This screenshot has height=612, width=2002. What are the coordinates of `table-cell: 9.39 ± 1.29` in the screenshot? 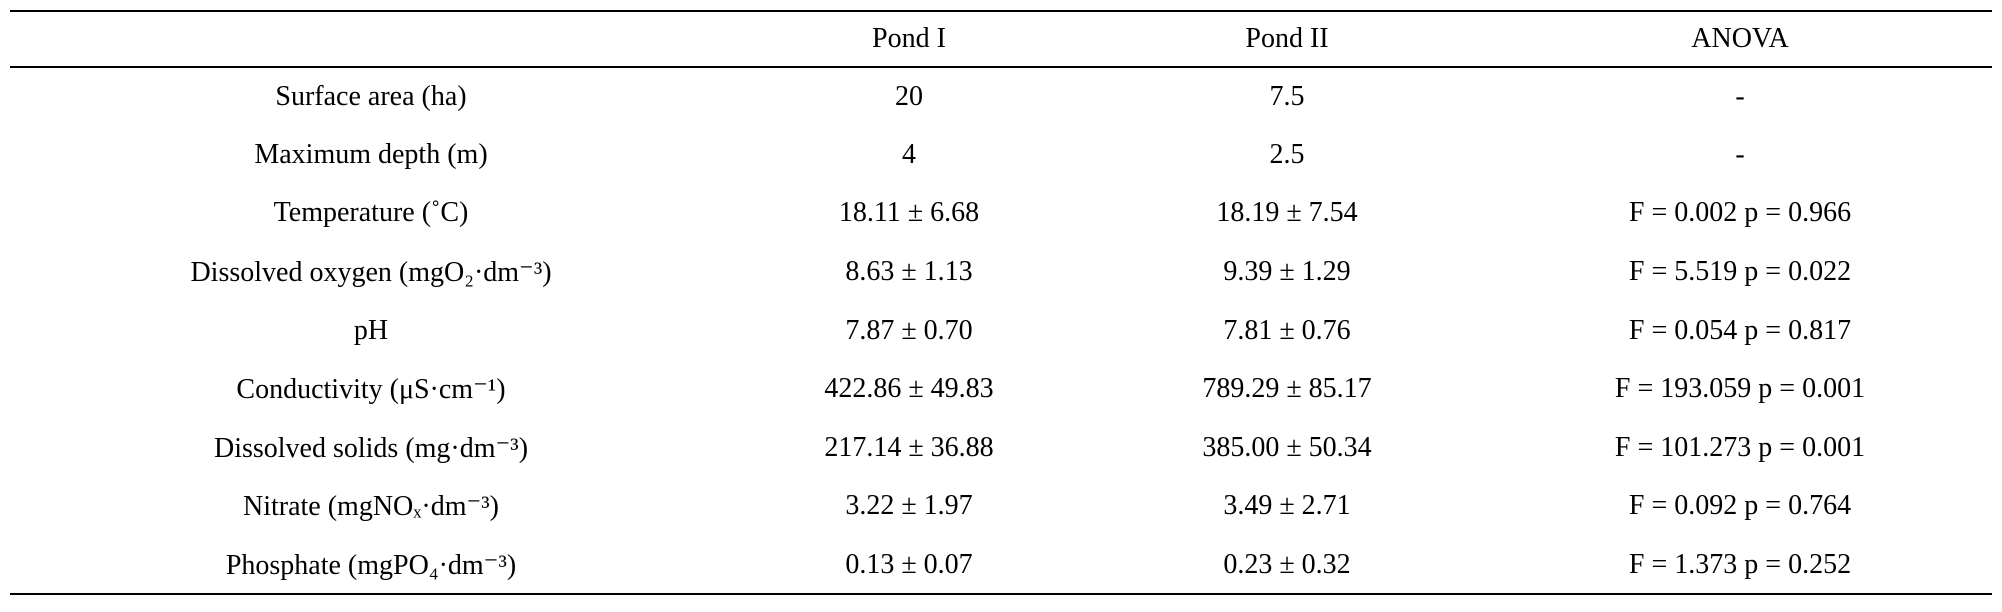 It's located at (1287, 272).